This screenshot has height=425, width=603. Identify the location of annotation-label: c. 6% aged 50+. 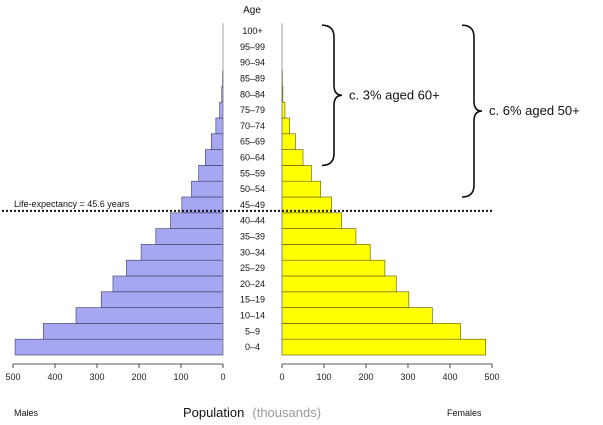
(534, 110).